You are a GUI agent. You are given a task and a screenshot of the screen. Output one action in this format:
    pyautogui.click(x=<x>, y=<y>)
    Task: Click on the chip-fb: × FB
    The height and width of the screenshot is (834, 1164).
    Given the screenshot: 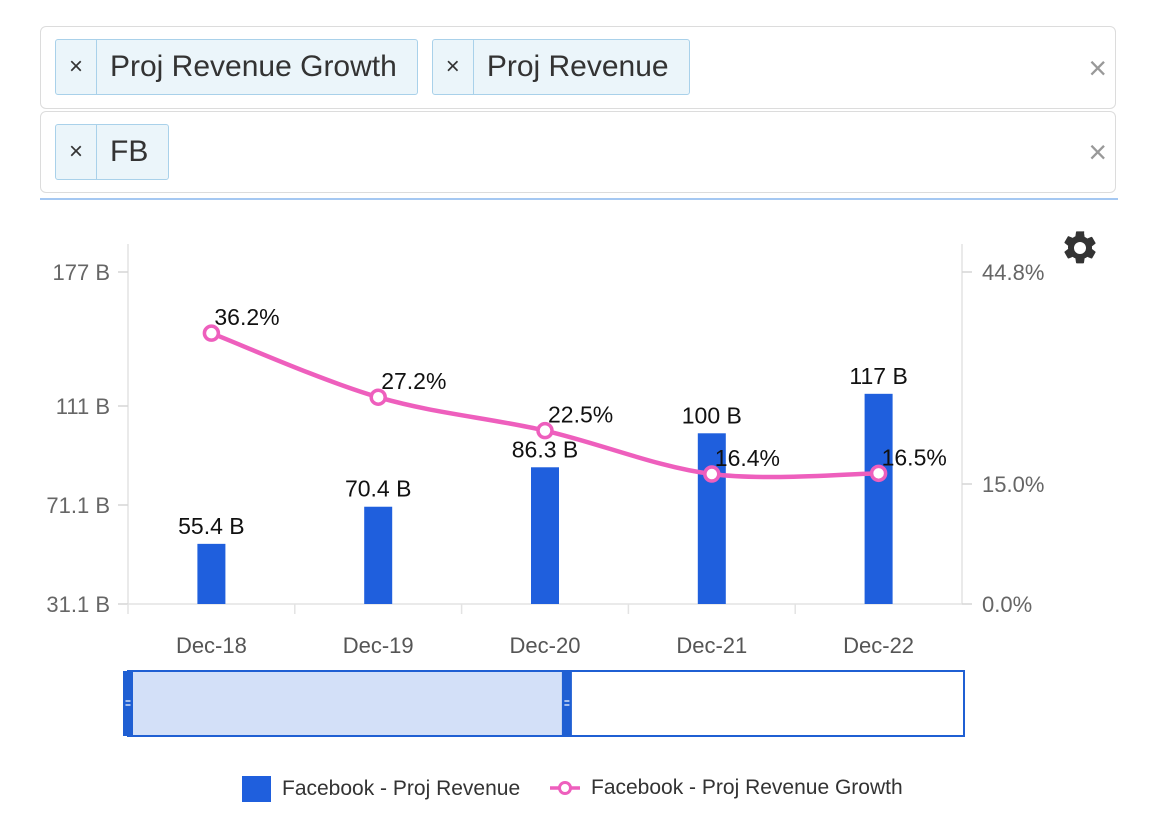 What is the action you would take?
    pyautogui.click(x=112, y=152)
    